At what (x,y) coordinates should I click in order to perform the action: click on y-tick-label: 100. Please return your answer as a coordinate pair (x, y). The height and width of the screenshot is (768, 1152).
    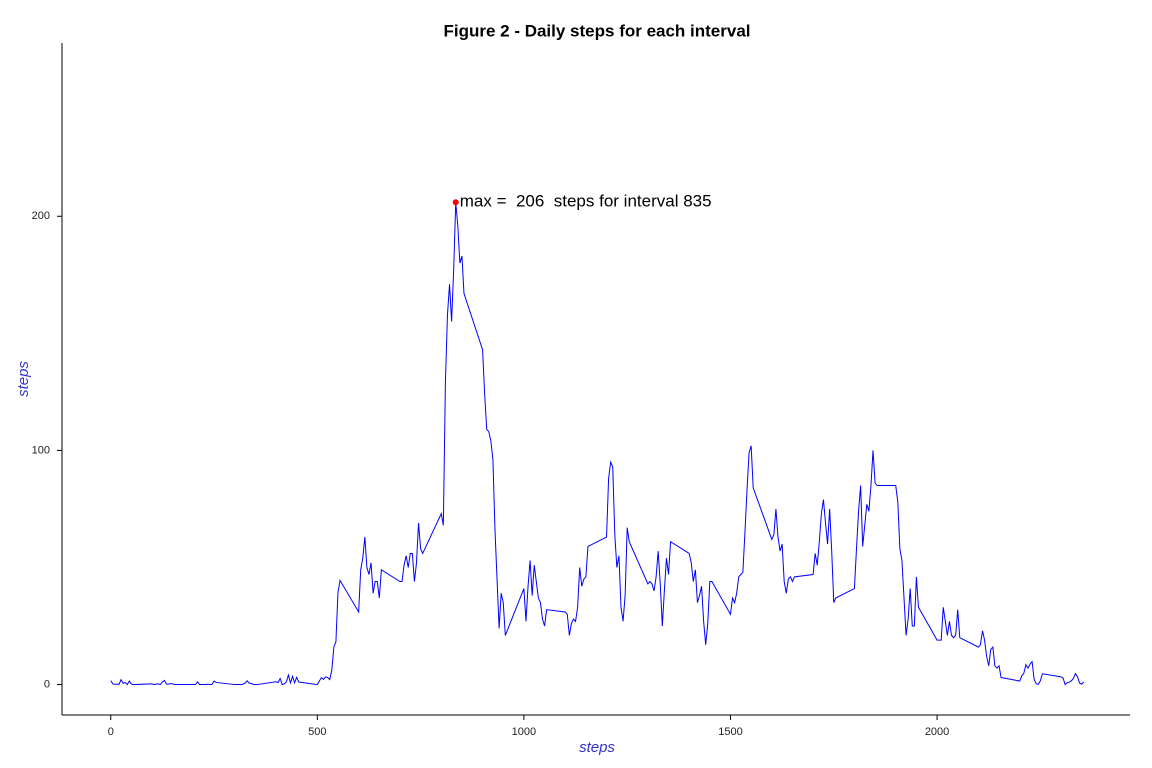
    Looking at the image, I should click on (41, 450).